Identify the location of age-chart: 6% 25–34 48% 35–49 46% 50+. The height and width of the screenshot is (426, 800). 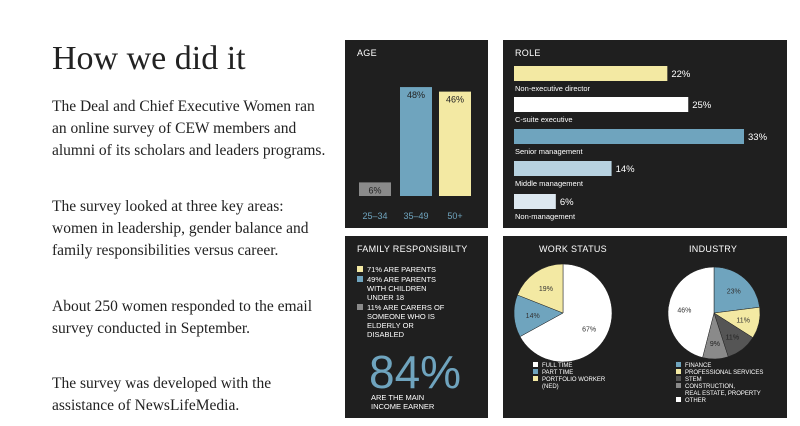
(415, 154).